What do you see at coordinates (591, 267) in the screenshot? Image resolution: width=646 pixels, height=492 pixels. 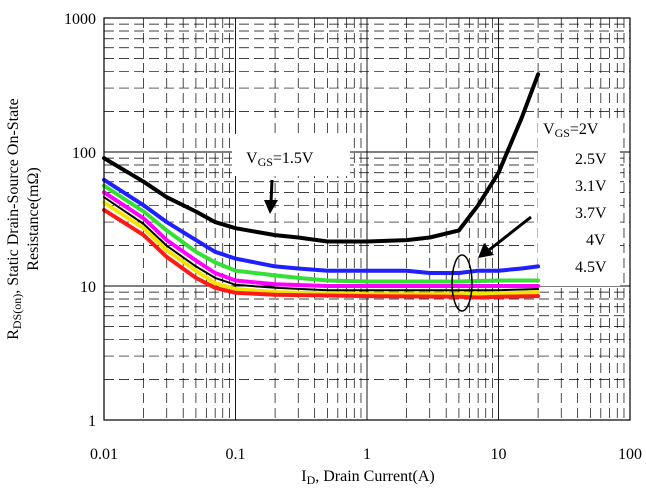 I see `legend-label-4-5v: 4.5V` at bounding box center [591, 267].